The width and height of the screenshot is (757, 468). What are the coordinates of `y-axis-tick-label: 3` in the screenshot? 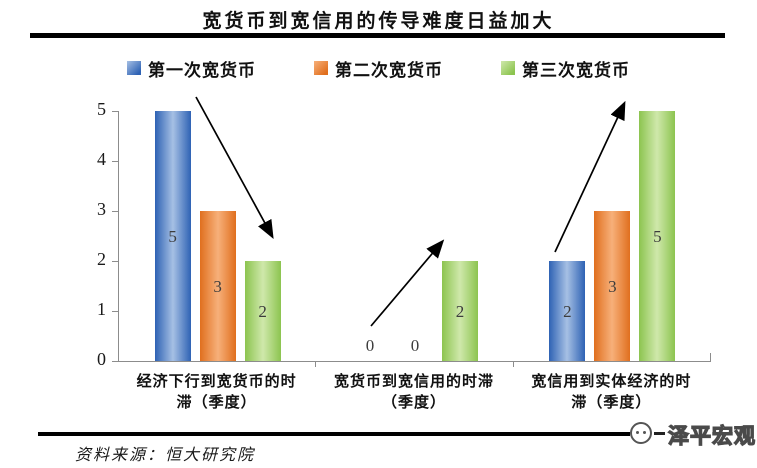 It's located at (101, 209).